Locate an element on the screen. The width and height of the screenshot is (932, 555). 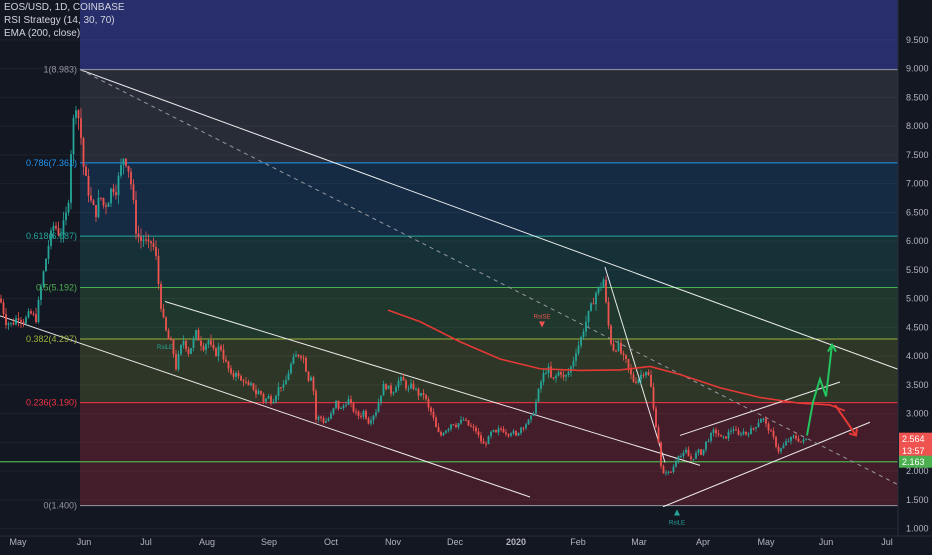
symbol-legend: EOS/USD, 1D, COINBASE is located at coordinates (64, 7).